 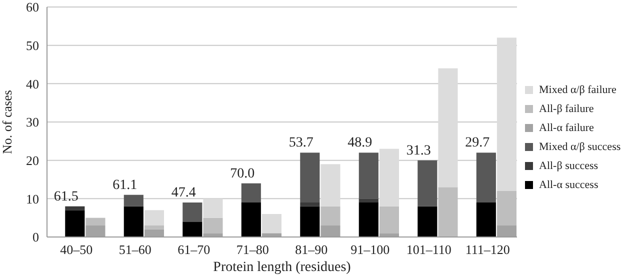 What do you see at coordinates (32, 160) in the screenshot?
I see `y-tick-label: 20` at bounding box center [32, 160].